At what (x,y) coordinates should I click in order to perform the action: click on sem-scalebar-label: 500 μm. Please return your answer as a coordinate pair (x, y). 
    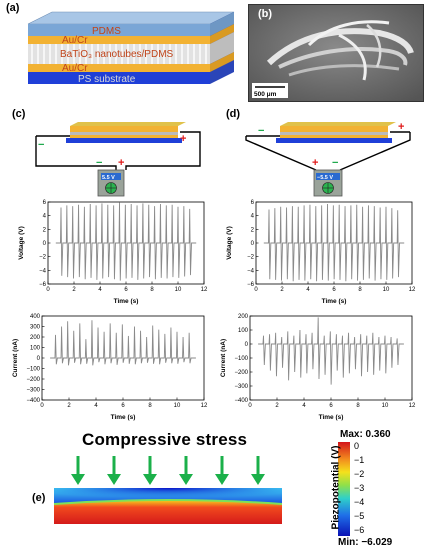
    Looking at the image, I should click on (265, 94).